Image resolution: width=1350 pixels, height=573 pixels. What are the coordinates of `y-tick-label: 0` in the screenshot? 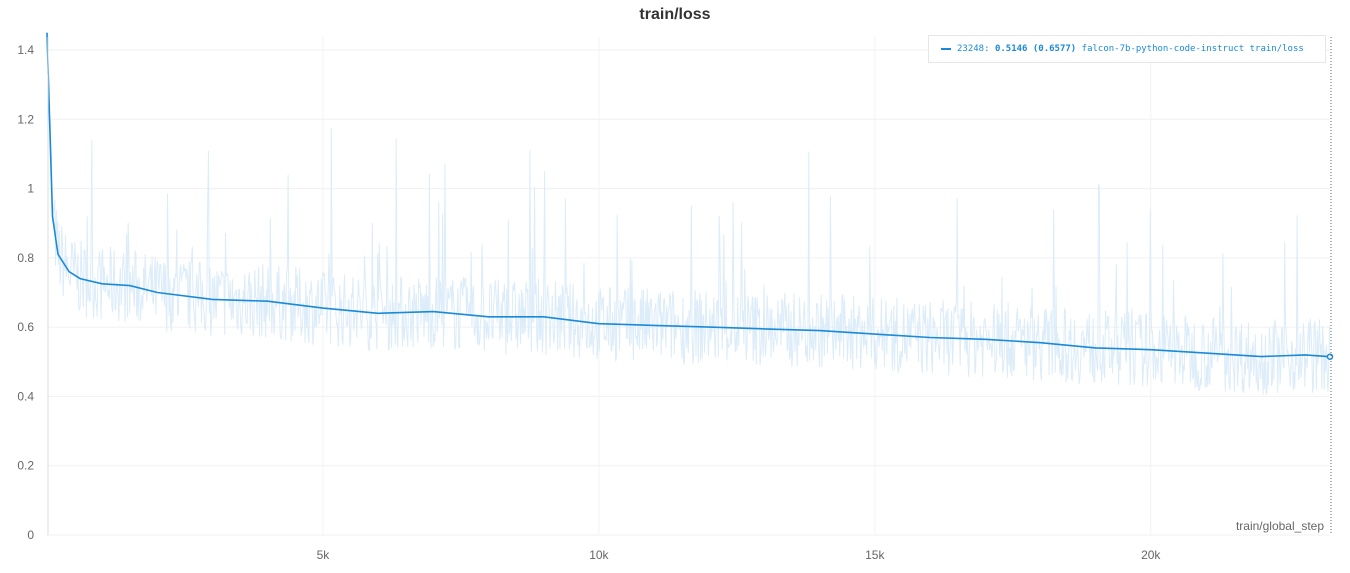 It's located at (30, 535).